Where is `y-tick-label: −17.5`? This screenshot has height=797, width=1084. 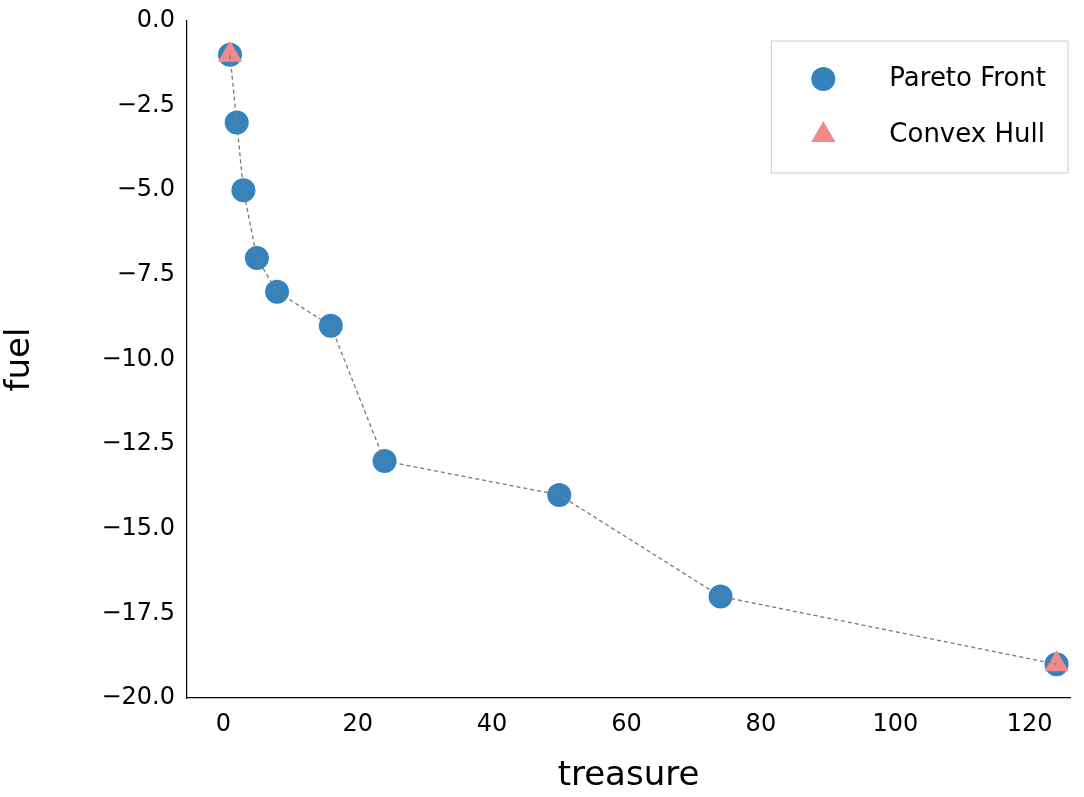
y-tick-label: −17.5 is located at coordinates (138, 611).